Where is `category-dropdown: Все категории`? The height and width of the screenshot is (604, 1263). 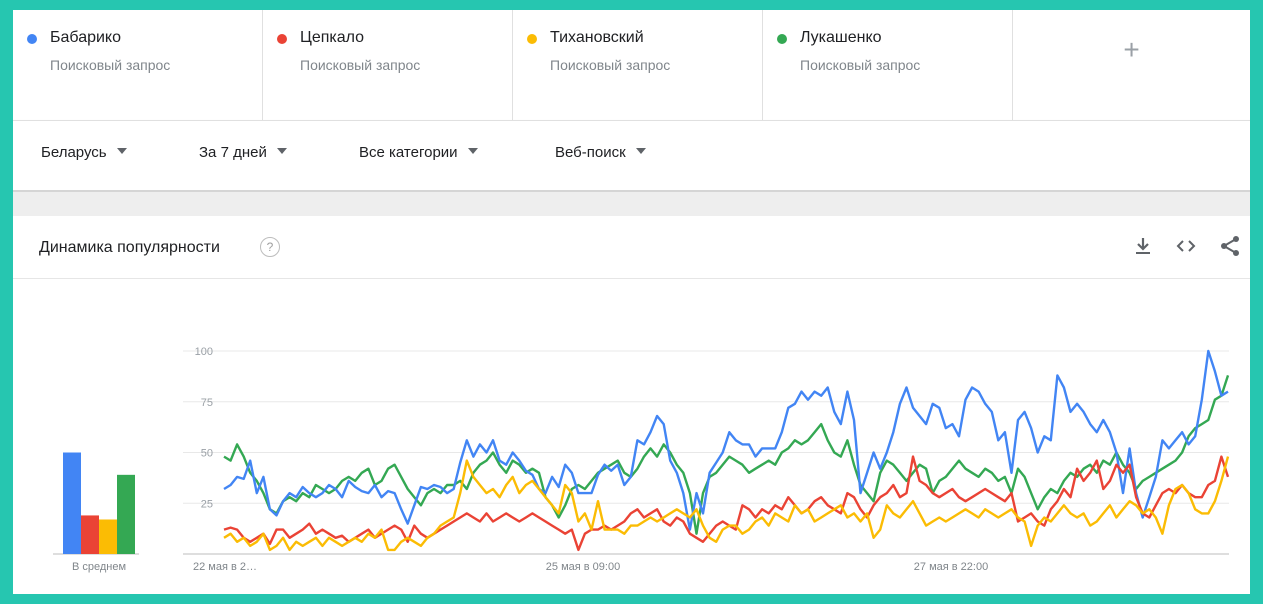
category-dropdown: Все категории is located at coordinates (418, 152).